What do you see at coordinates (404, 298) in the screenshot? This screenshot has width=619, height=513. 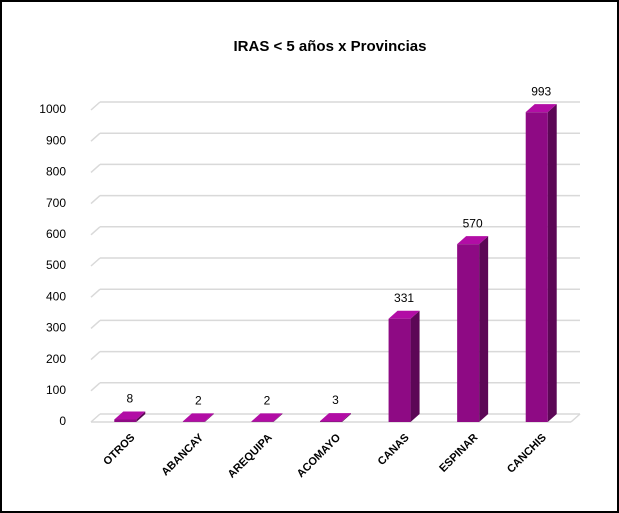 I see `value-label: 331` at bounding box center [404, 298].